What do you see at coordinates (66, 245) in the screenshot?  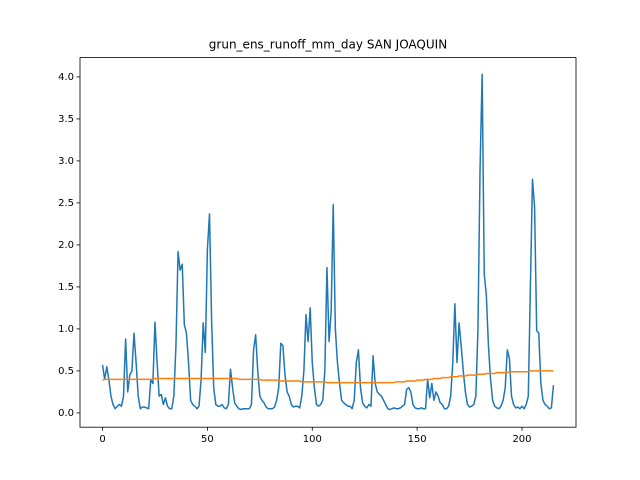 I see `y-tick-label: 2.0` at bounding box center [66, 245].